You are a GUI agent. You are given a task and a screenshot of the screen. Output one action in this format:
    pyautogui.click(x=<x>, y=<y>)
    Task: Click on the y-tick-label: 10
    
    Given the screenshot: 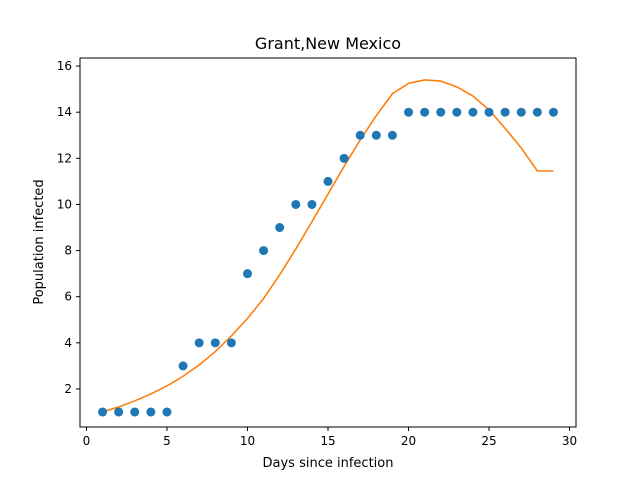 What is the action you would take?
    pyautogui.click(x=64, y=204)
    